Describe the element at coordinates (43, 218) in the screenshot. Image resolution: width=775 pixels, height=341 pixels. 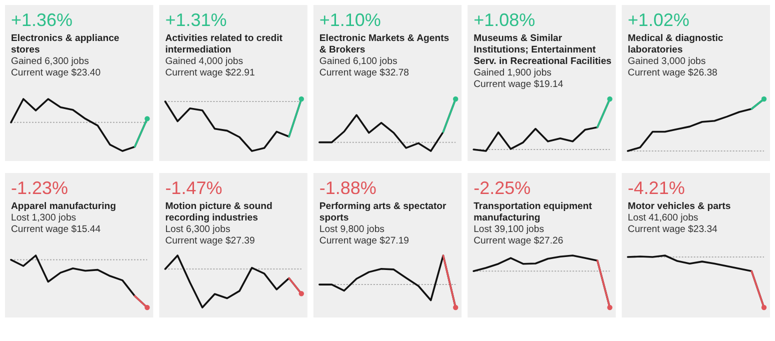
I see `text: Lost 1,300 jobs` at that location.